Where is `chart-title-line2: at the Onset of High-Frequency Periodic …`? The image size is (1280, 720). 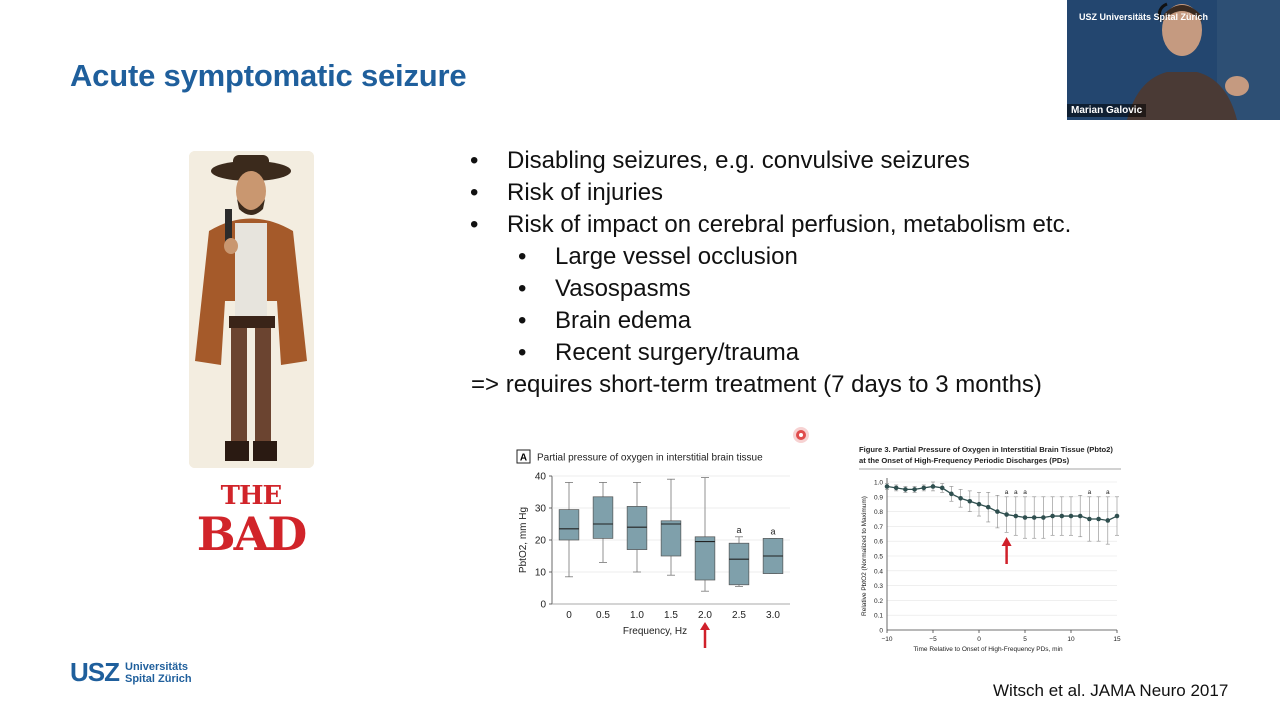 chart-title-line2: at the Onset of High-Frequency Periodic … is located at coordinates (964, 460).